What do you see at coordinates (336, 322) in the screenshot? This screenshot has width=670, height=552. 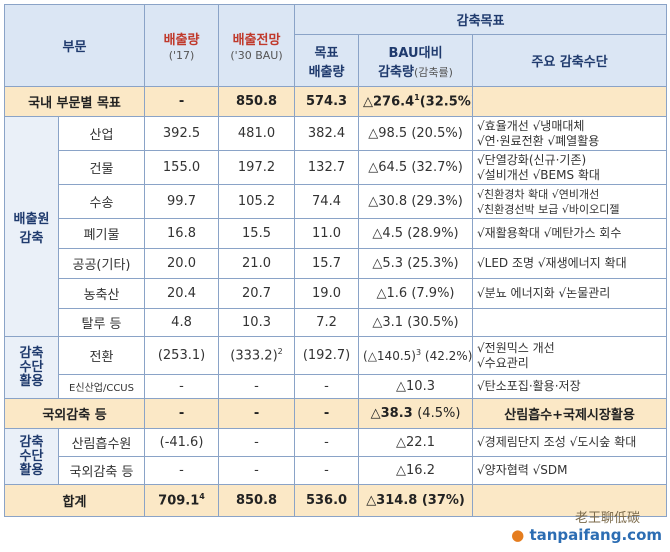 I see `table-row: 탈루 등 4.8 10.3 7.2 △3.1 (30.5%)` at bounding box center [336, 322].